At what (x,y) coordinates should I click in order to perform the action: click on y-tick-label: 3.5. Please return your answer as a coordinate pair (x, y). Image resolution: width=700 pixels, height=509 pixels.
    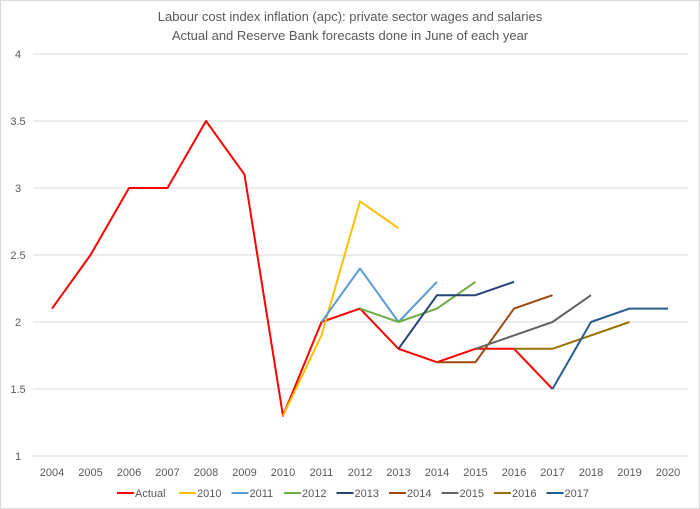
    Looking at the image, I should click on (17, 122).